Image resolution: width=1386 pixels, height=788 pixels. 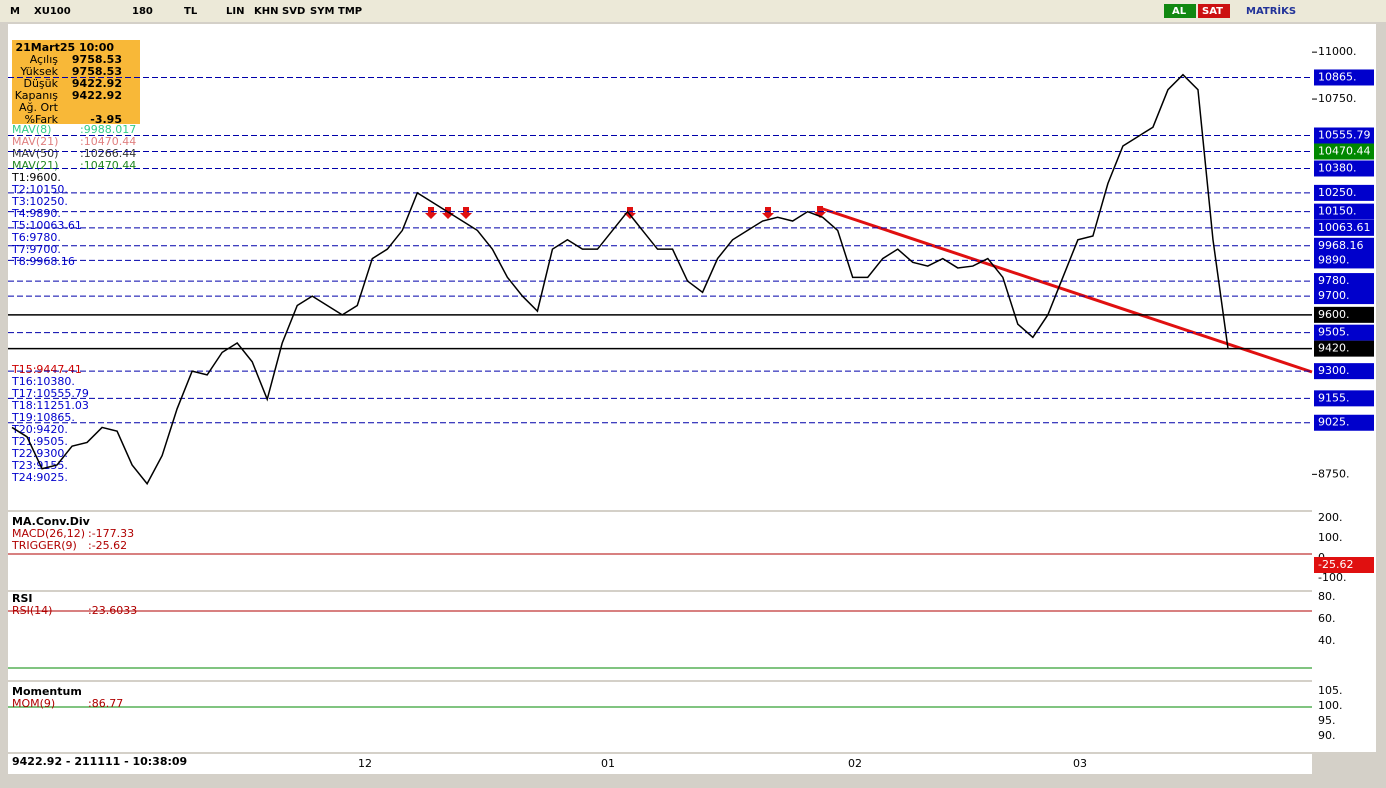 What do you see at coordinates (36, 213) in the screenshot?
I see `level-label: T4:9890.` at bounding box center [36, 213].